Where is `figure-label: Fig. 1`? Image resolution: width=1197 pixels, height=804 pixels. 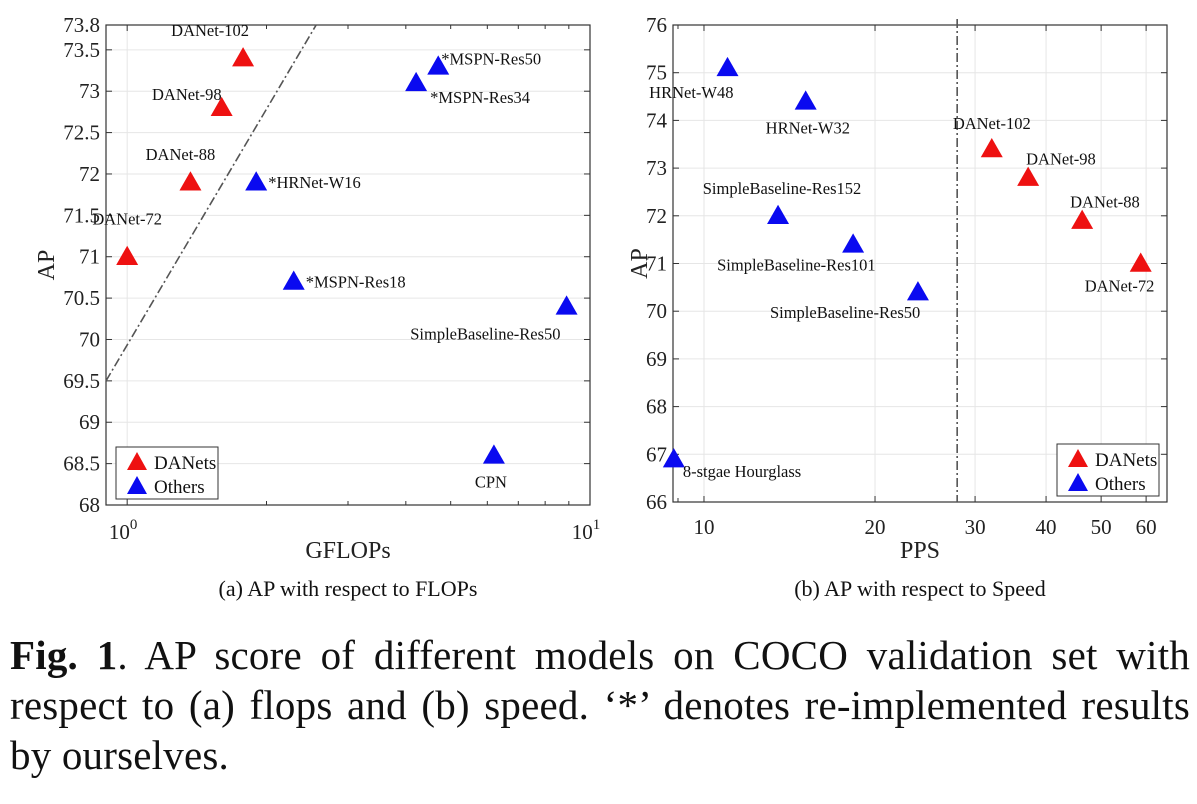 figure-label: Fig. 1 is located at coordinates (64, 655).